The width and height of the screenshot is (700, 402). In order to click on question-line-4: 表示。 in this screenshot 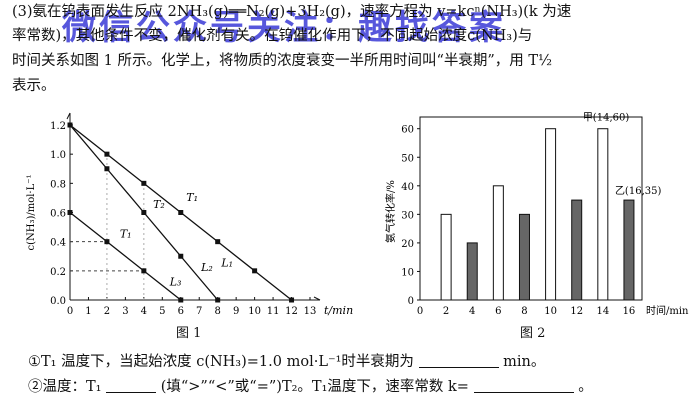, I will do `click(34, 86)`.